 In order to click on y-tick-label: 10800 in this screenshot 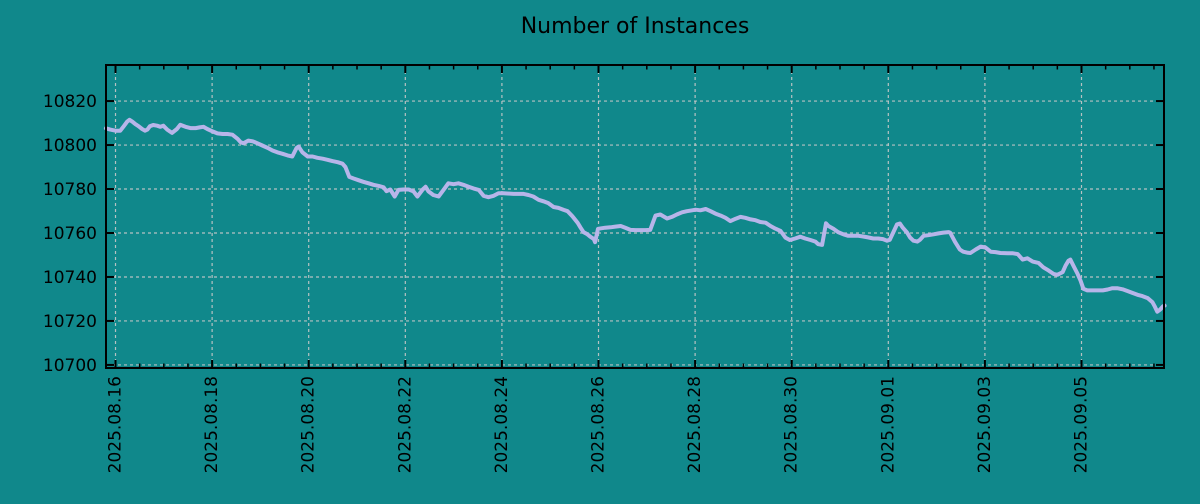, I will do `click(70, 146)`.